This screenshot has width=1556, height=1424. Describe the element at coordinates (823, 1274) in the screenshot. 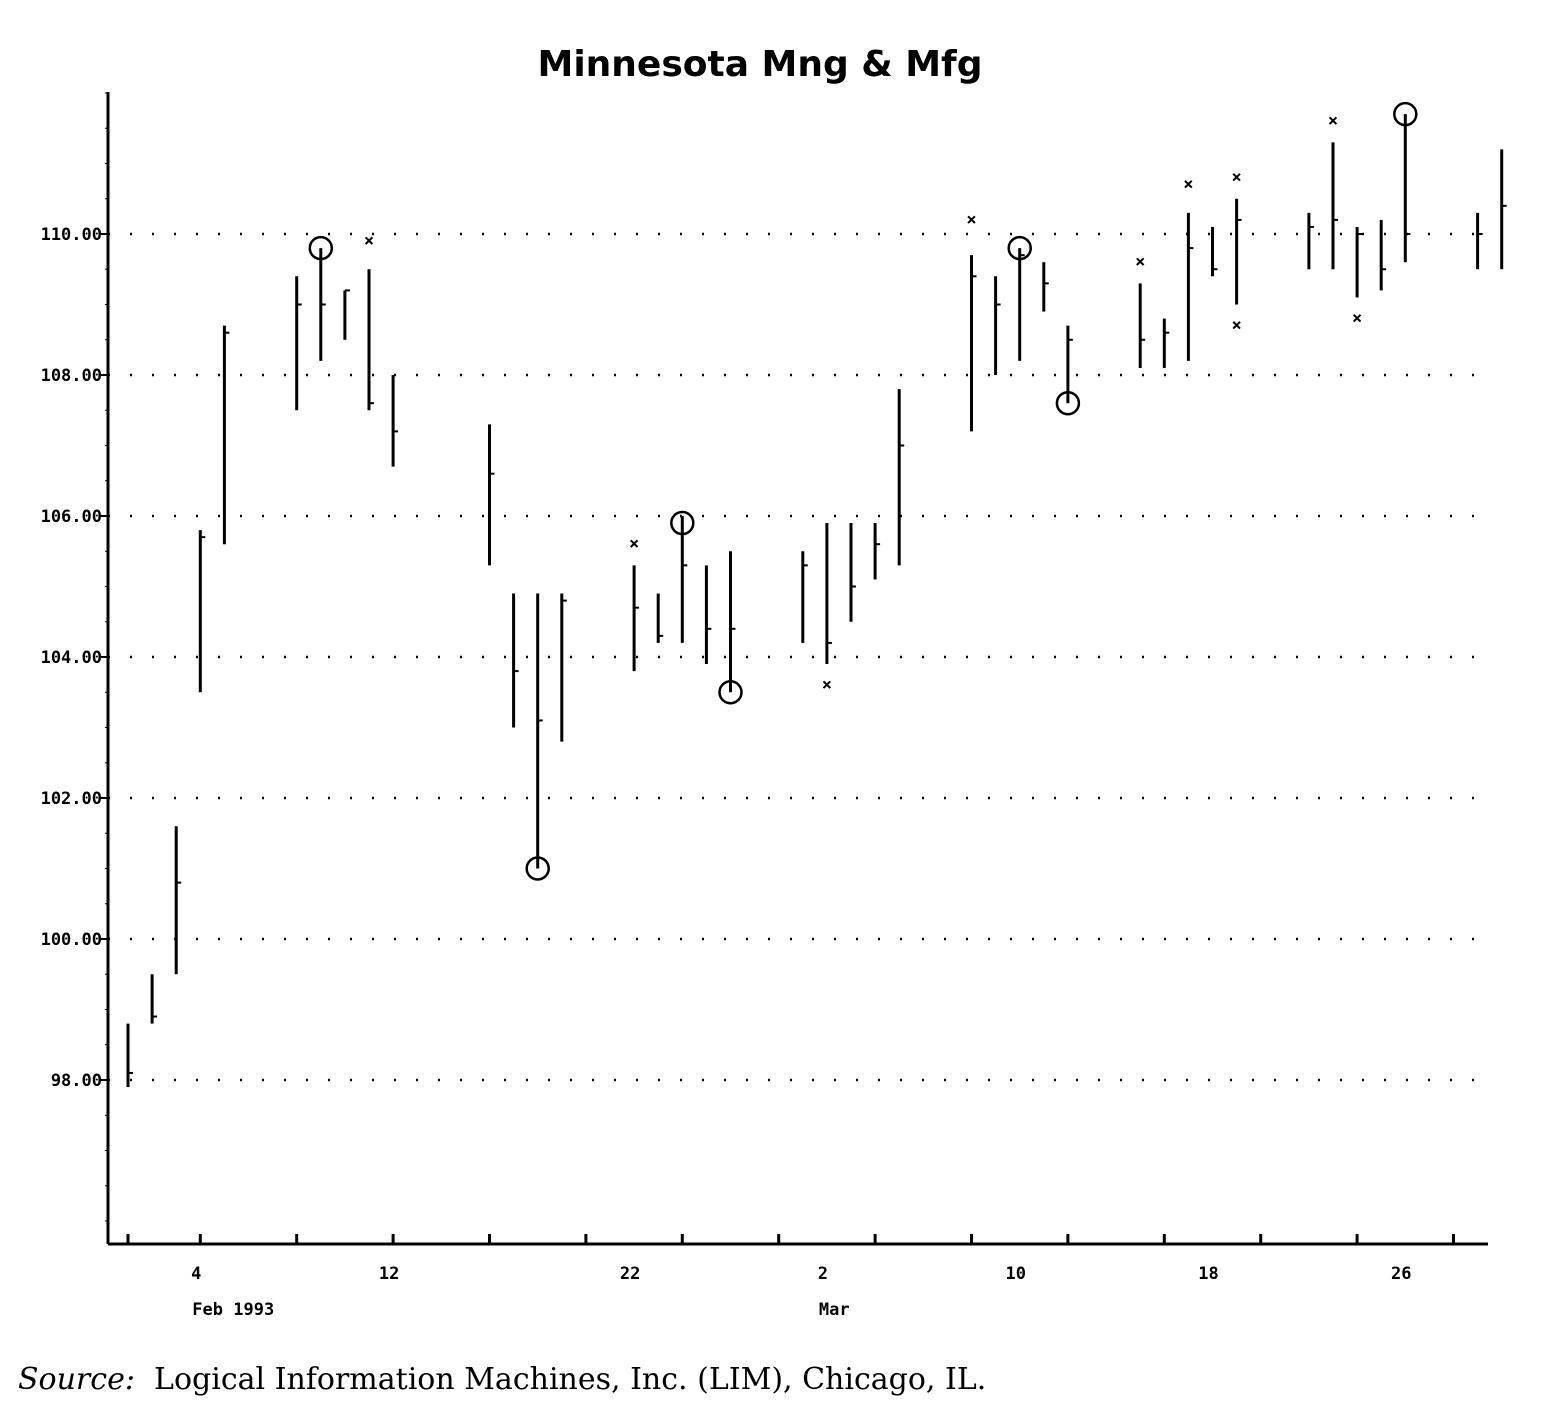

I see `x-tick-label: 2` at that location.